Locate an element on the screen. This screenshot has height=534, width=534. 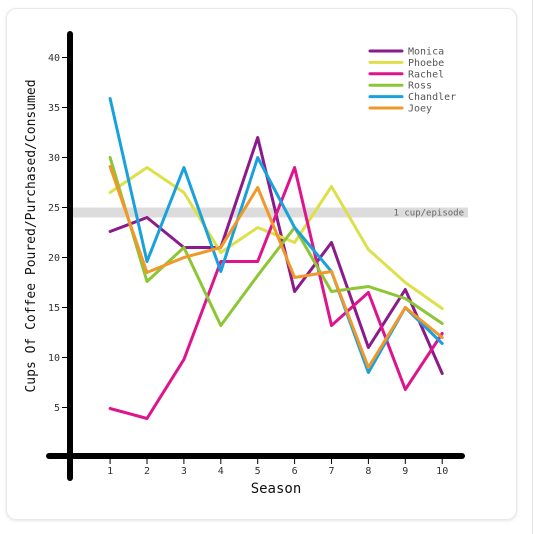
y-tick-label: 20 is located at coordinates (54, 258).